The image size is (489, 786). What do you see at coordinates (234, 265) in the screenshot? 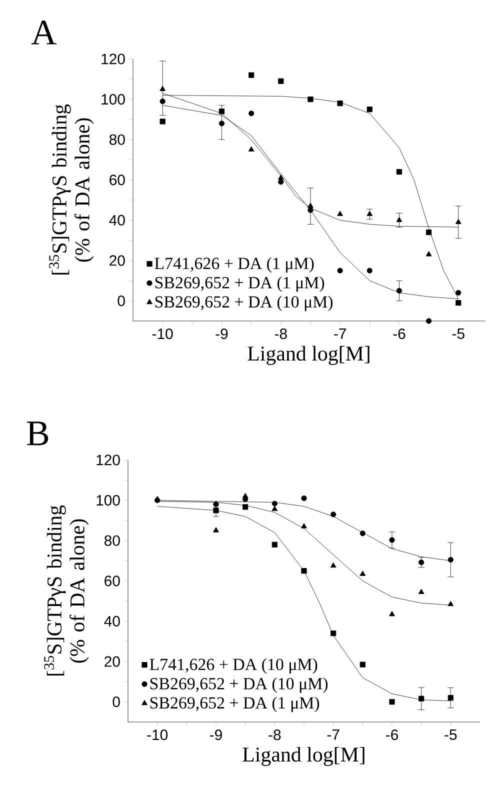
I see `legend-label: L741,626 + DA (1 μM)` at bounding box center [234, 265].